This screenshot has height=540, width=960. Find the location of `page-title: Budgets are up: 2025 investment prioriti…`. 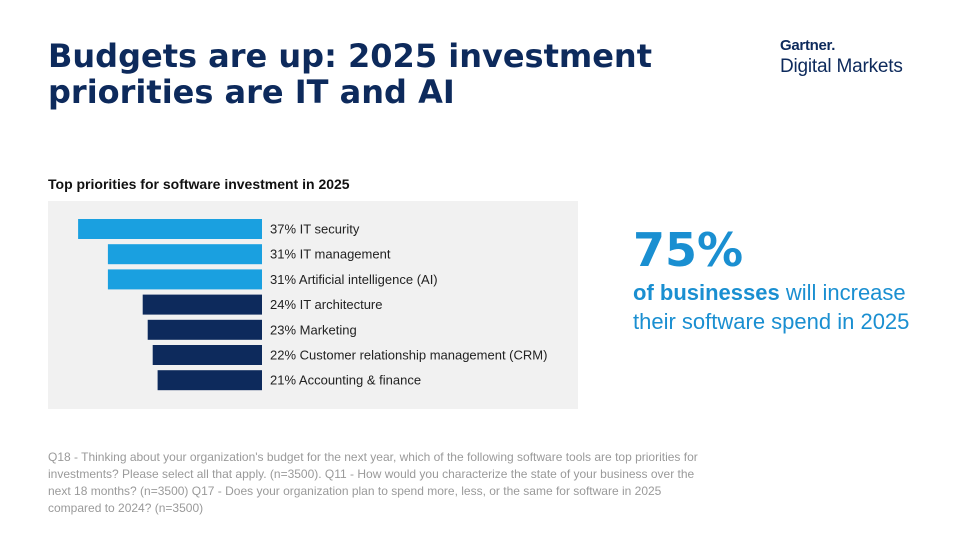

page-title: Budgets are up: 2025 investment prioriti… is located at coordinates (350, 74).